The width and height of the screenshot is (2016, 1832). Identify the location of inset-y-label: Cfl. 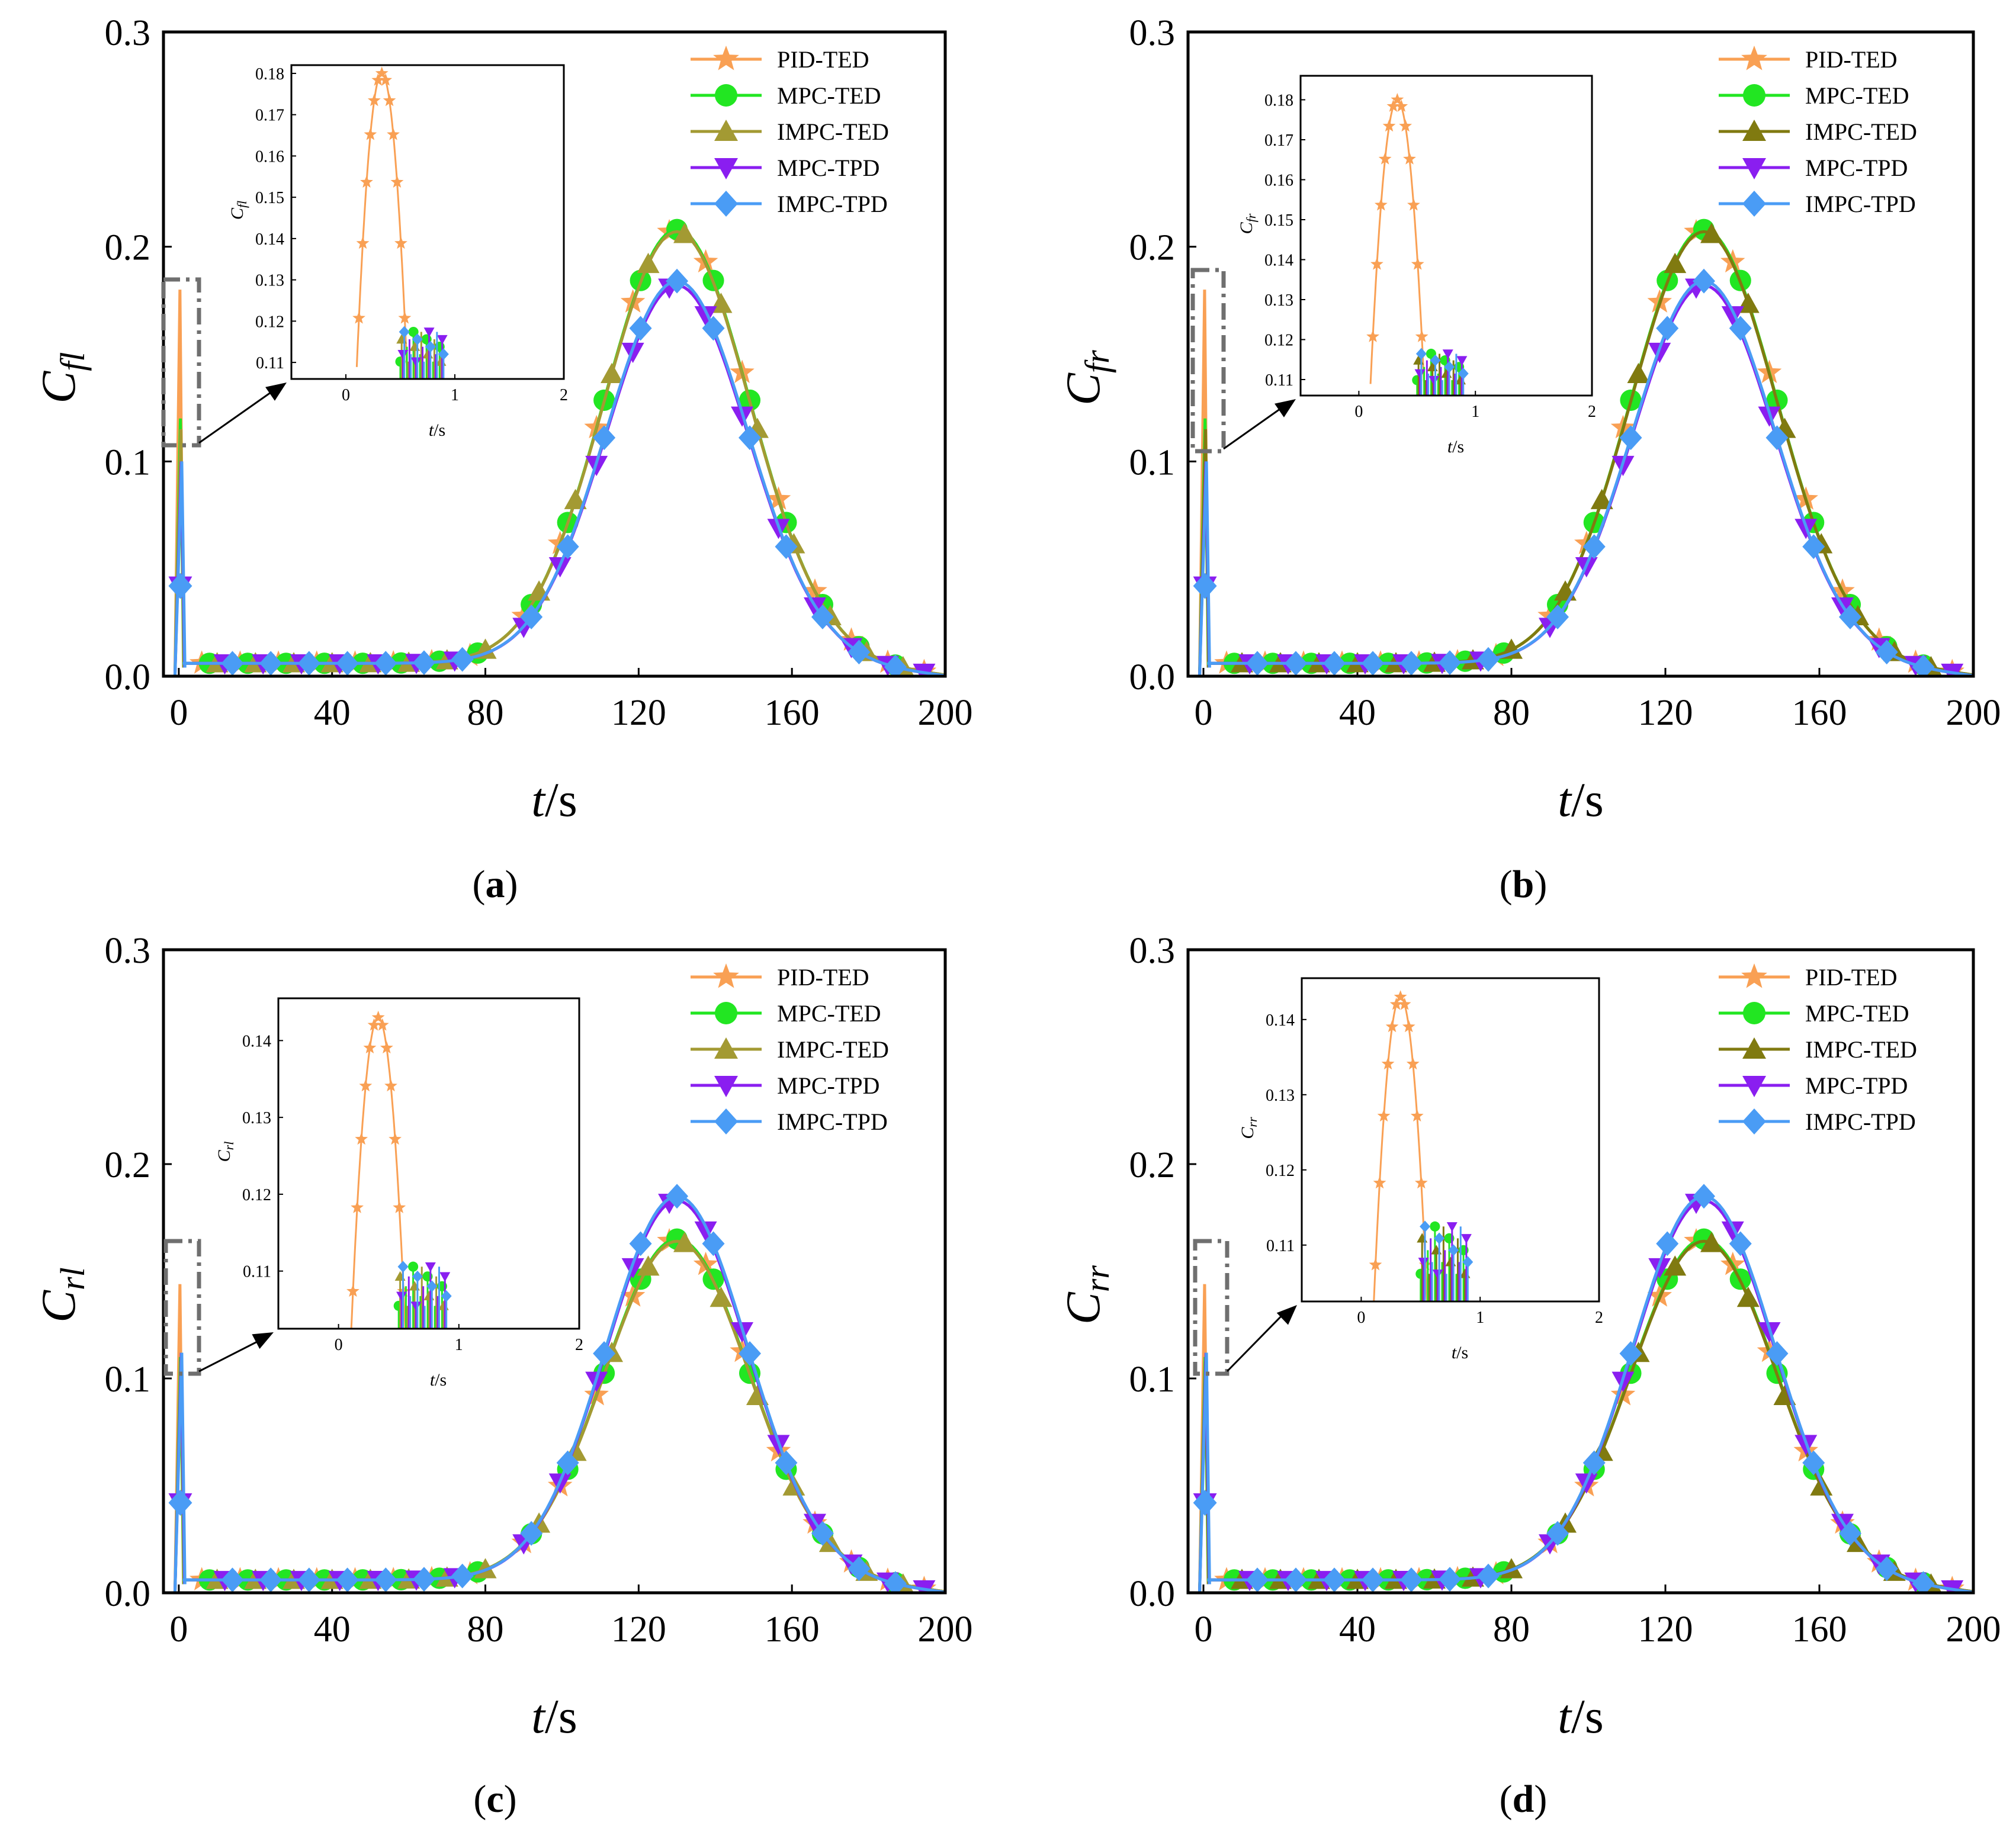
(238, 211).